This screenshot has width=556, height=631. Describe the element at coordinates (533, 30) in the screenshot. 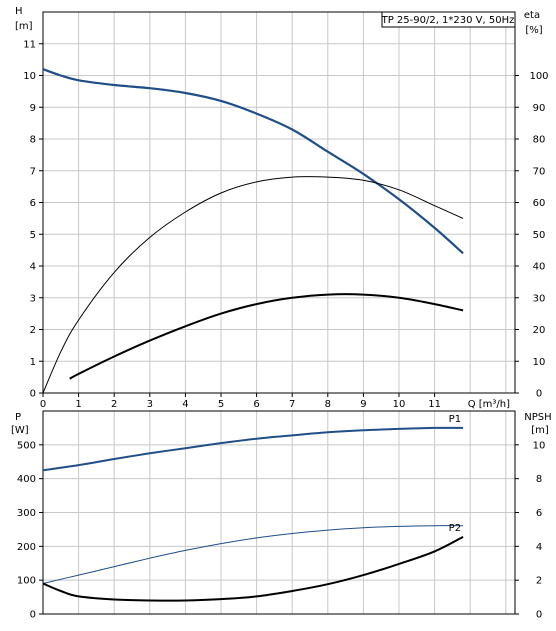

I see `y2-axis-unit: [%]` at that location.